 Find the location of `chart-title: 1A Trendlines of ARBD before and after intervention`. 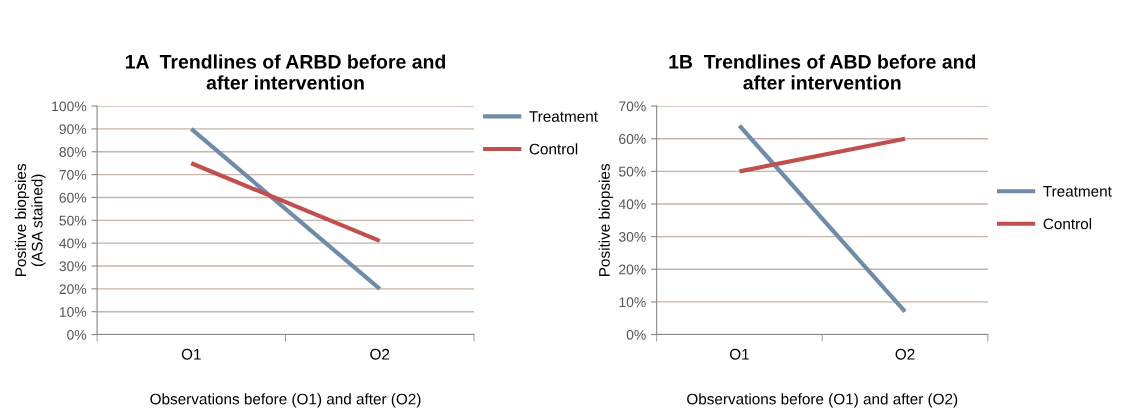

chart-title: 1A Trendlines of ARBD before and after intervention is located at coordinates (285, 72).